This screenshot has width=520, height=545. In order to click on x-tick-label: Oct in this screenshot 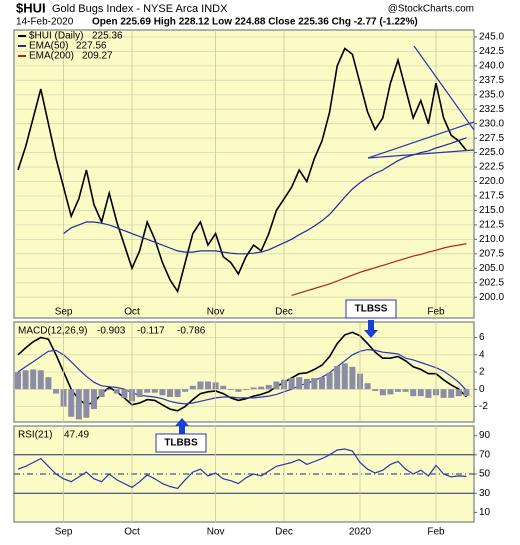, I will do `click(132, 312)`.